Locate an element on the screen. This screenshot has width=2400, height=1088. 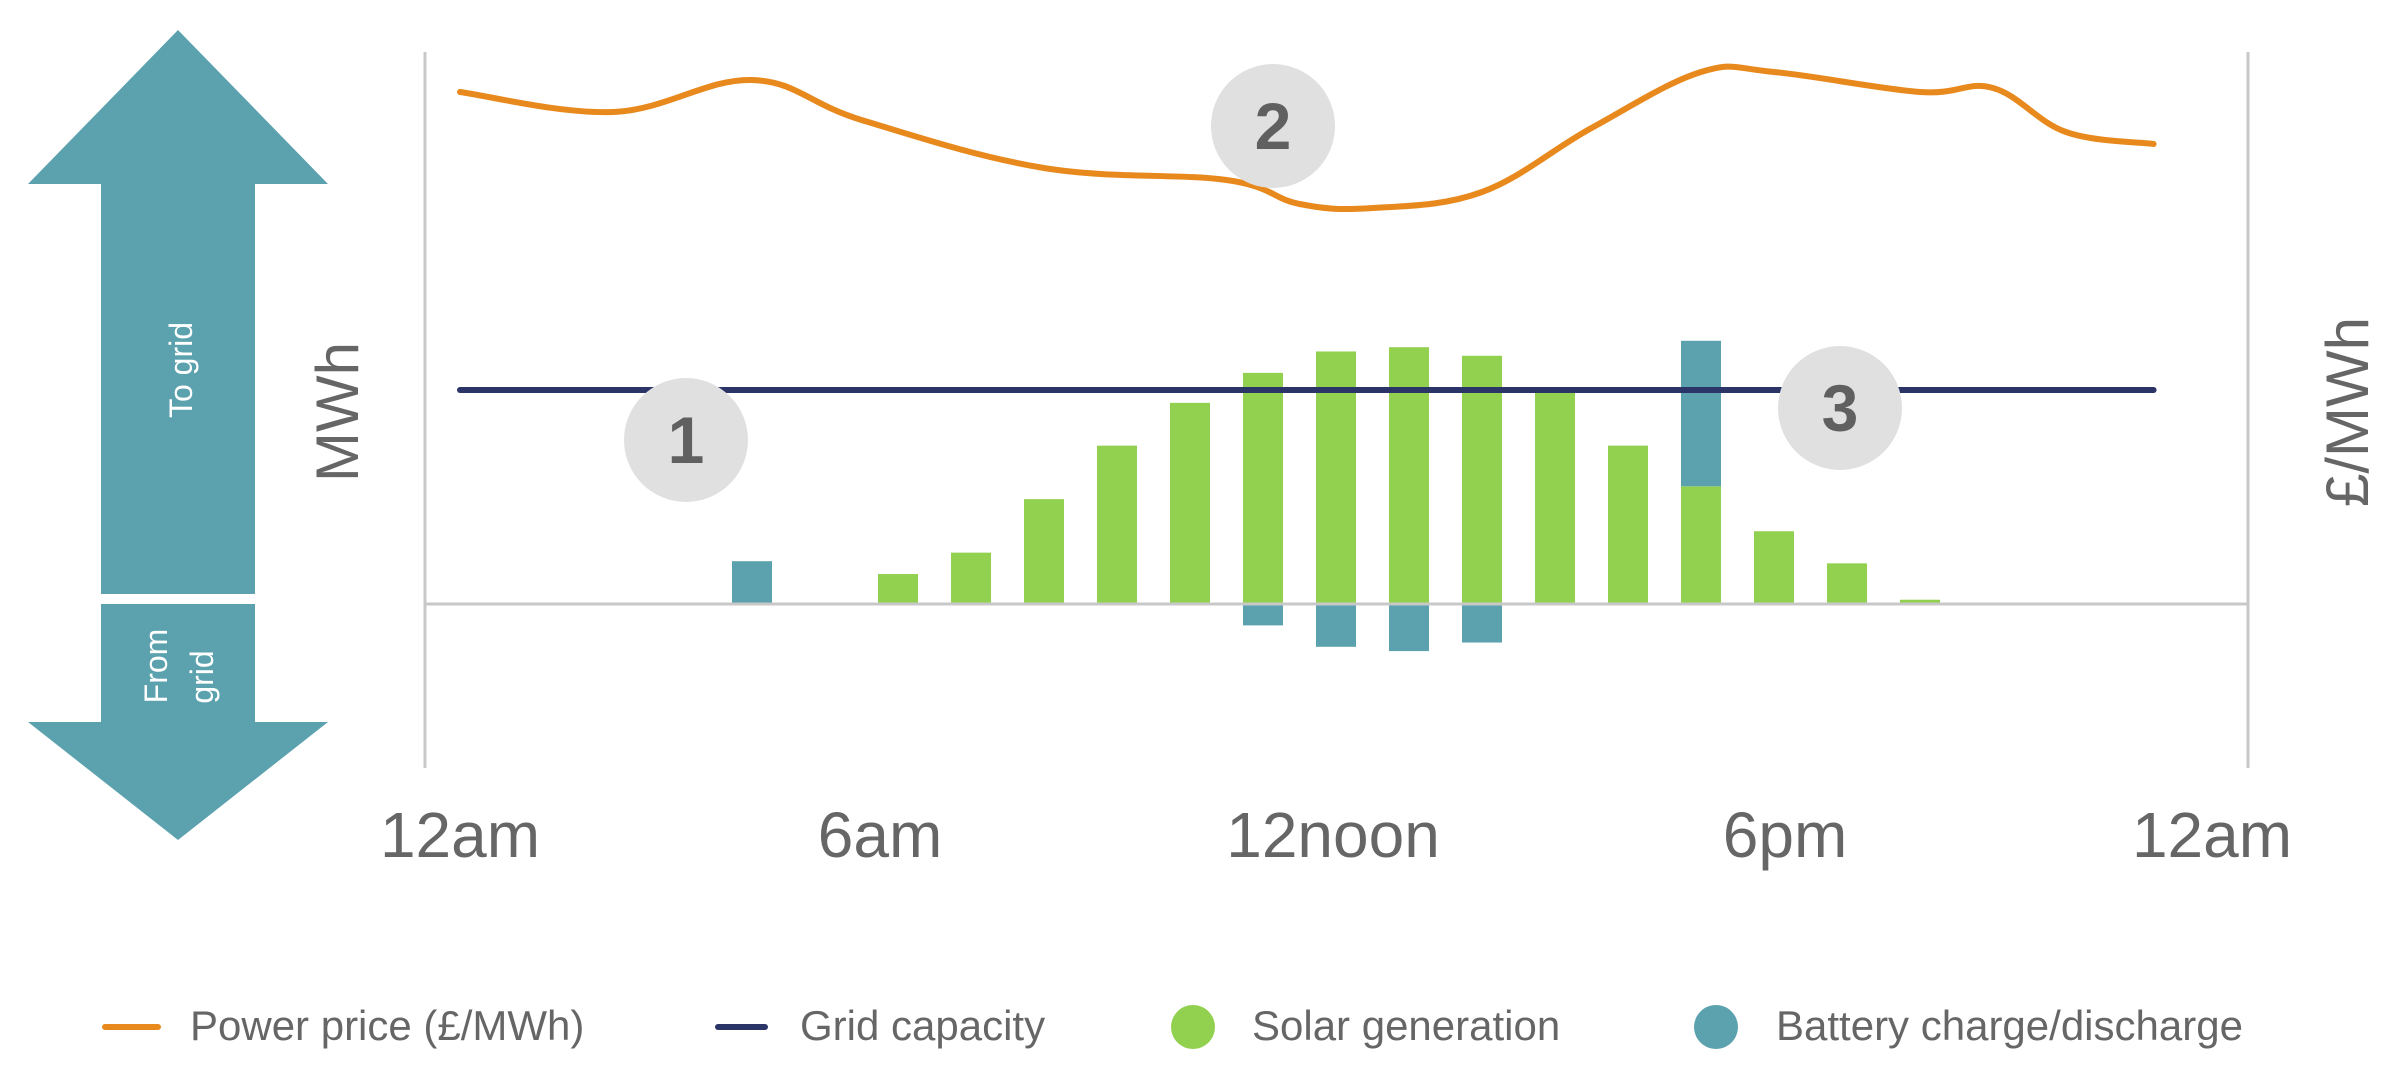
x-tick-label: 12noon is located at coordinates (1333, 835).